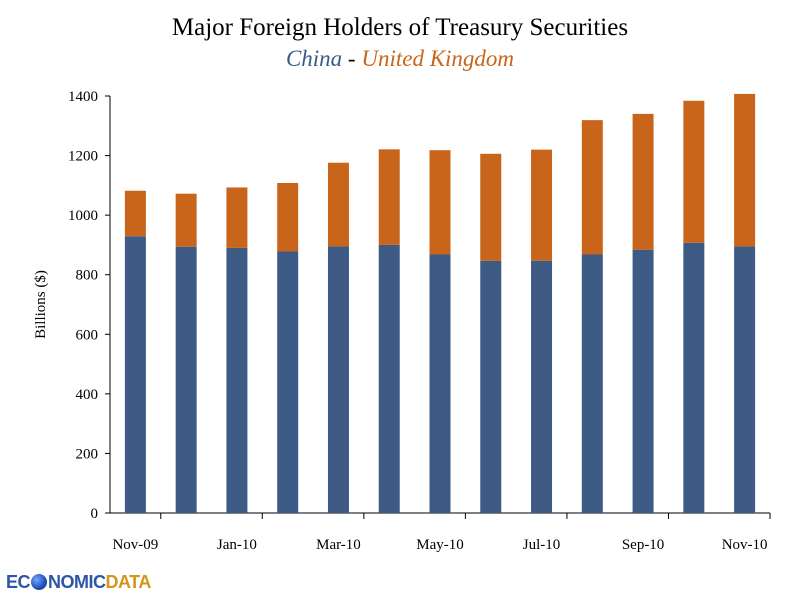 This screenshot has height=600, width=800. I want to click on chart-subtitle: China - United Kingdom, so click(400, 59).